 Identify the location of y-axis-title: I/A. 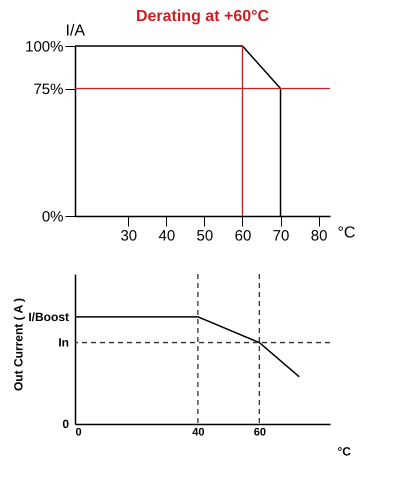
(76, 31).